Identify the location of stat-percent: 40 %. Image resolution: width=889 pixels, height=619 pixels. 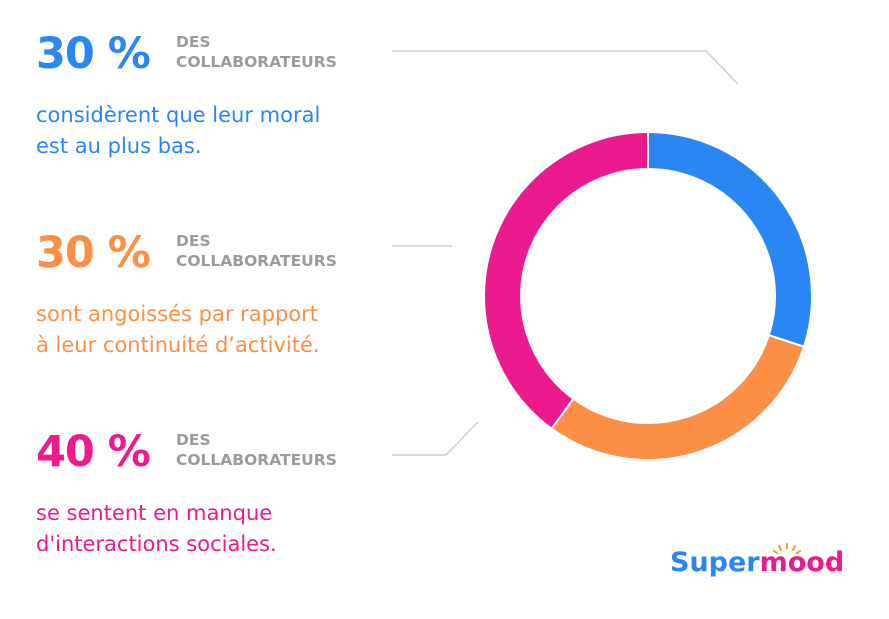
(93, 452).